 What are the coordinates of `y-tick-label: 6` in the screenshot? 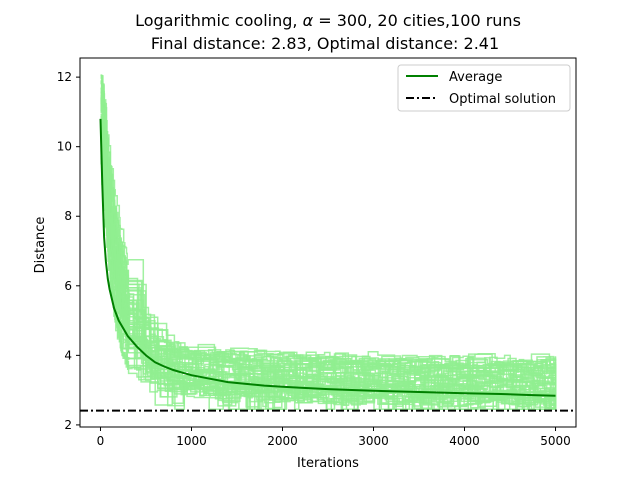 It's located at (68, 286).